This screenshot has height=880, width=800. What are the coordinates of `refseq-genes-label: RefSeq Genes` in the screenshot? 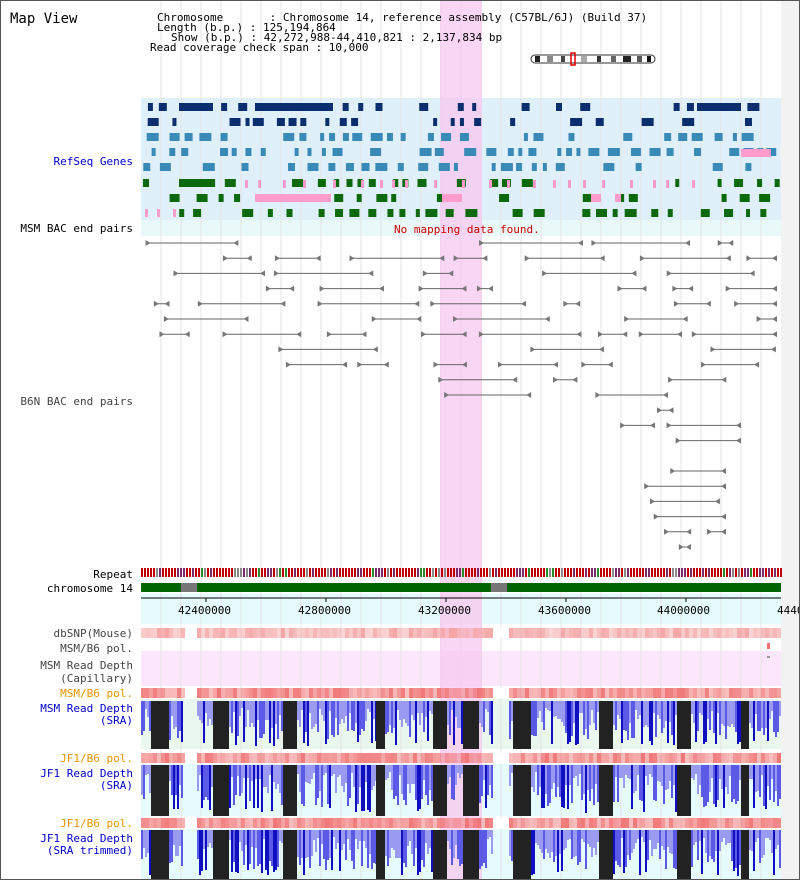 It's located at (93, 161).